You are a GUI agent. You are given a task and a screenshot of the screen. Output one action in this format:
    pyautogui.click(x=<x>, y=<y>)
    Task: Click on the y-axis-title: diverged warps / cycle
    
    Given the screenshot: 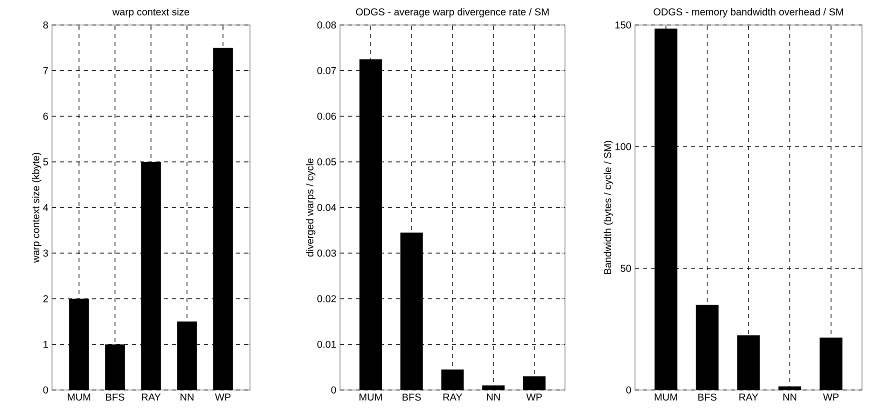 What is the action you would take?
    pyautogui.click(x=311, y=207)
    